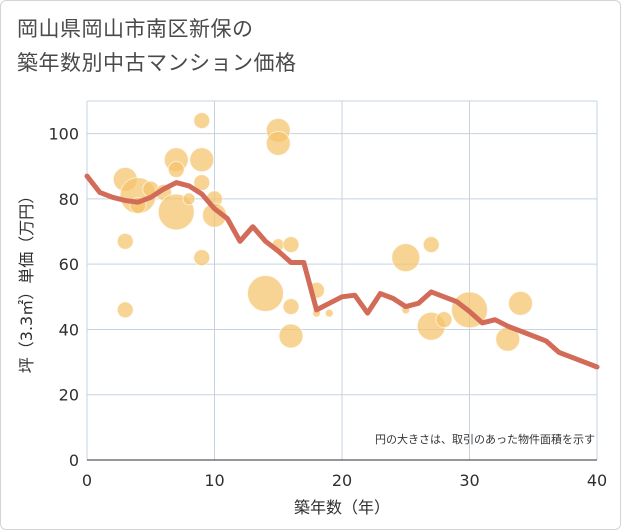 Image resolution: width=621 pixels, height=530 pixels. I want to click on x-tick-label: 10, so click(214, 480).